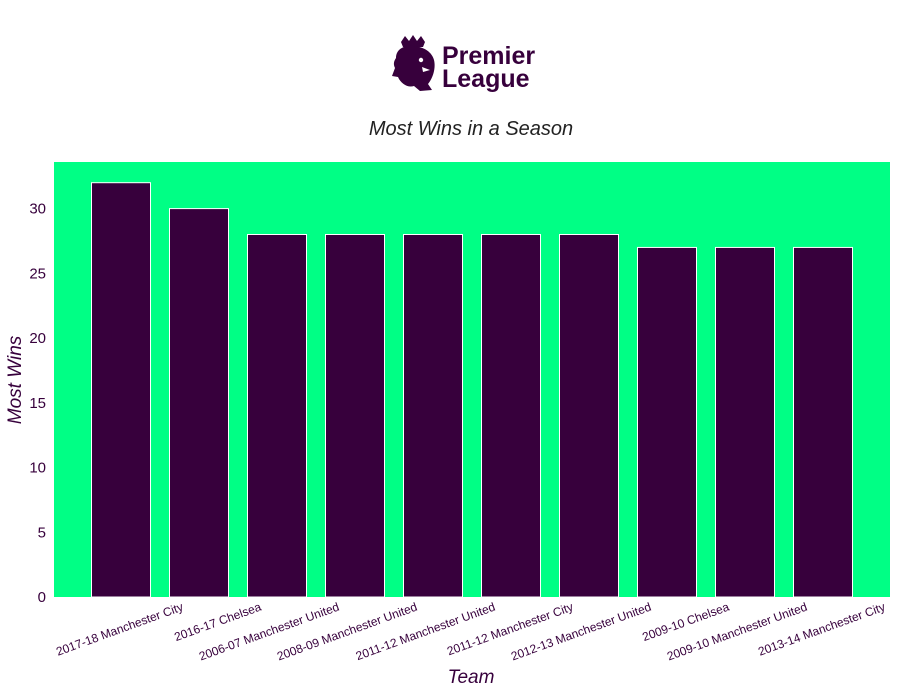  Describe the element at coordinates (42, 597) in the screenshot. I see `y-tick-label: 0` at that location.